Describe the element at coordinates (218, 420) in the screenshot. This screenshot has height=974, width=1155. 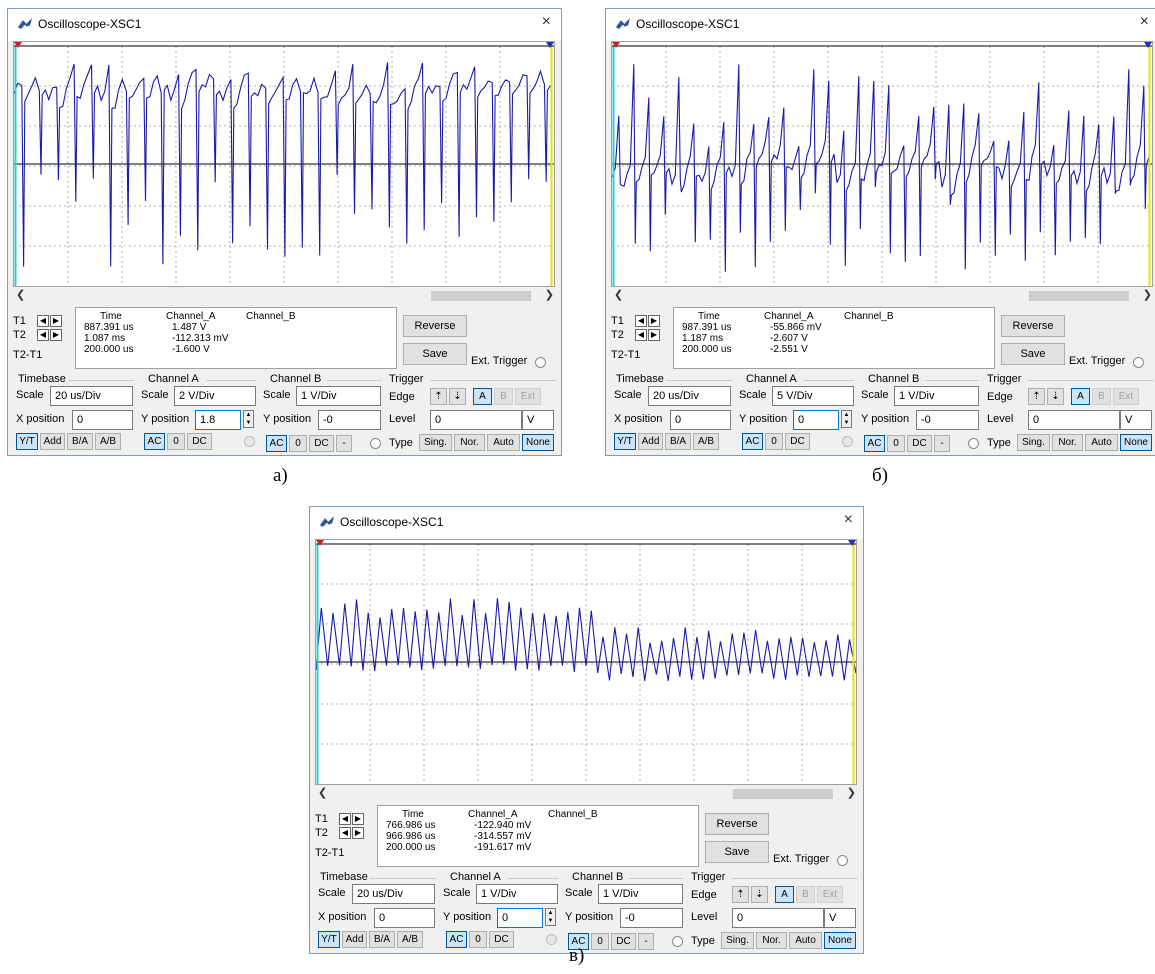
I see `channel-a-ypos-input: 1.8` at that location.